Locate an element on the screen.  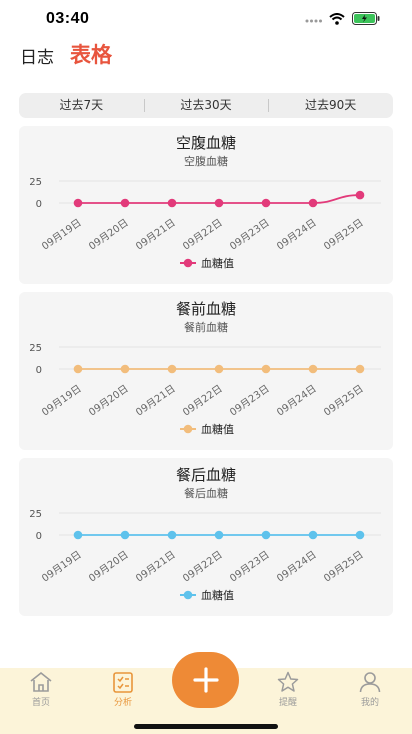
tab-table: 表格 is located at coordinates (91, 55).